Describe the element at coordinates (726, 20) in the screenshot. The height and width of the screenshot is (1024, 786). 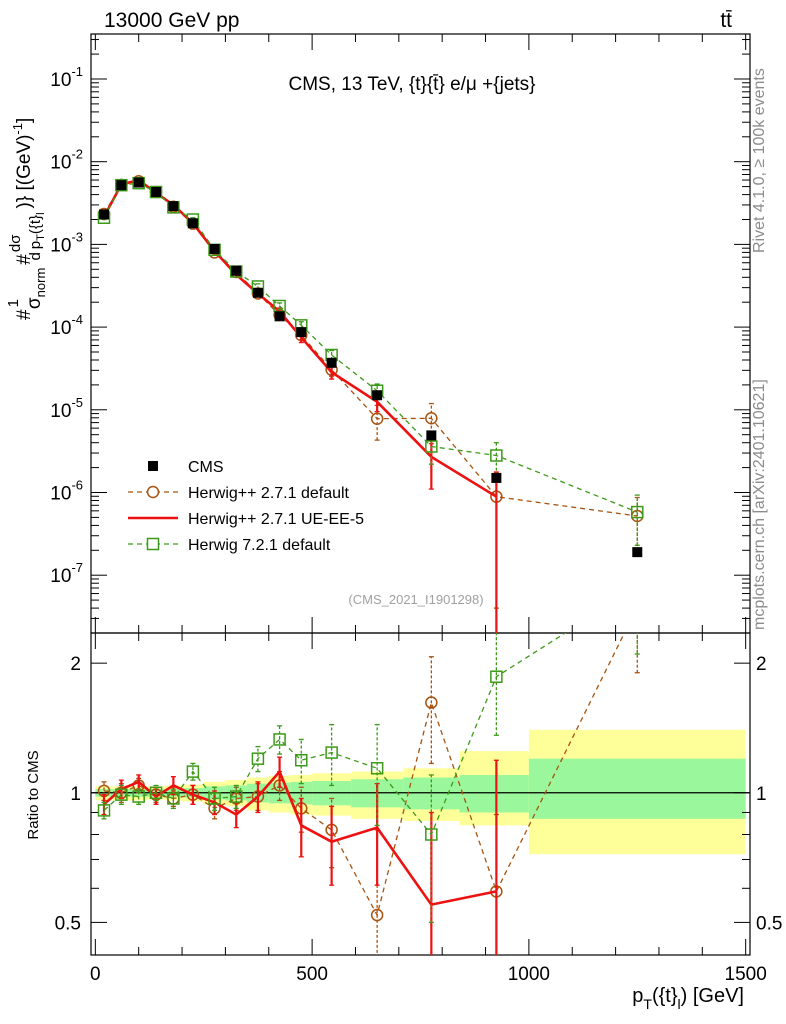
I see `process-label: tt̄` at that location.